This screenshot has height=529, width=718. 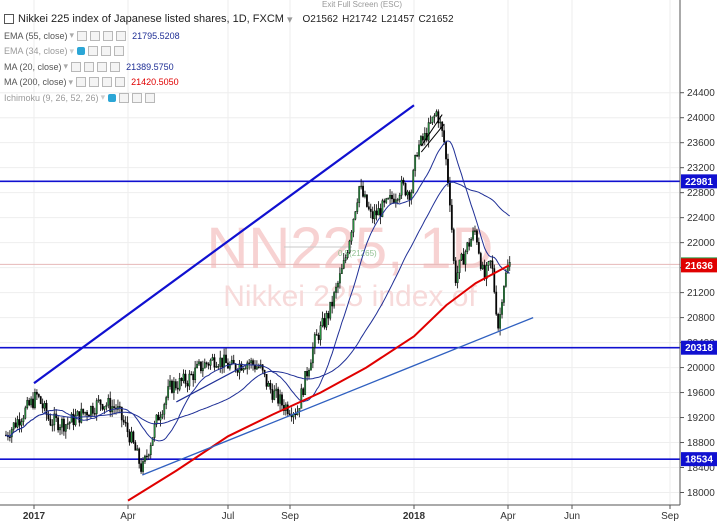 I want to click on indicator-name: MA (200, close), so click(x=35, y=82).